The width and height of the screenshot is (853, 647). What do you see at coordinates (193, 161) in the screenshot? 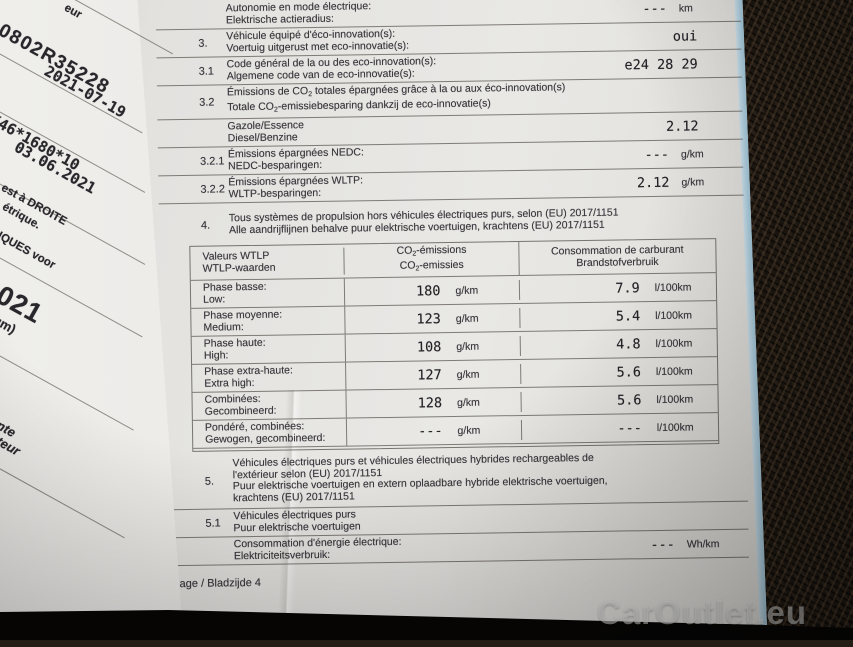
I see `row-number: 3.2.1` at bounding box center [193, 161].